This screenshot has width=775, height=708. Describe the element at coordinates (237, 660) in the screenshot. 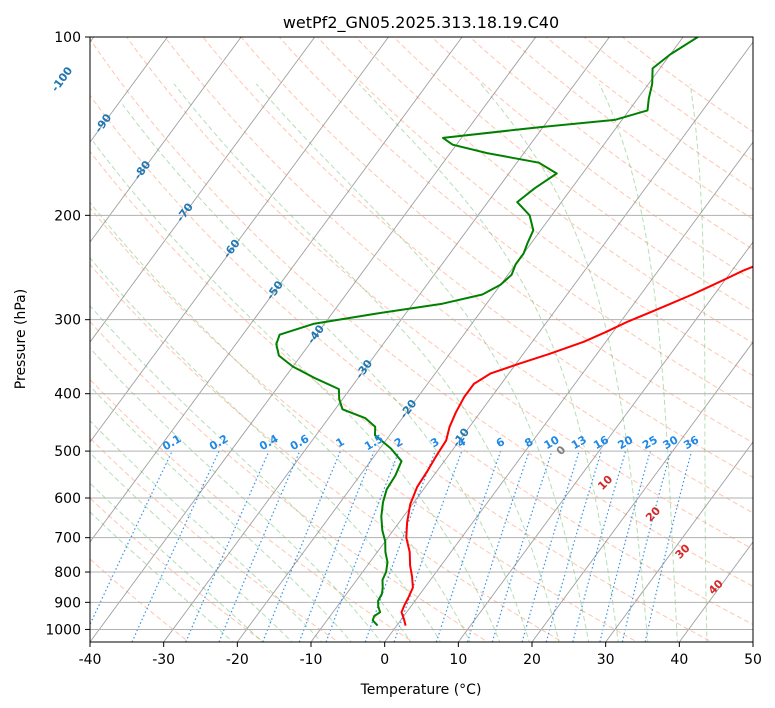

I see `x-tick-label: -20` at that location.